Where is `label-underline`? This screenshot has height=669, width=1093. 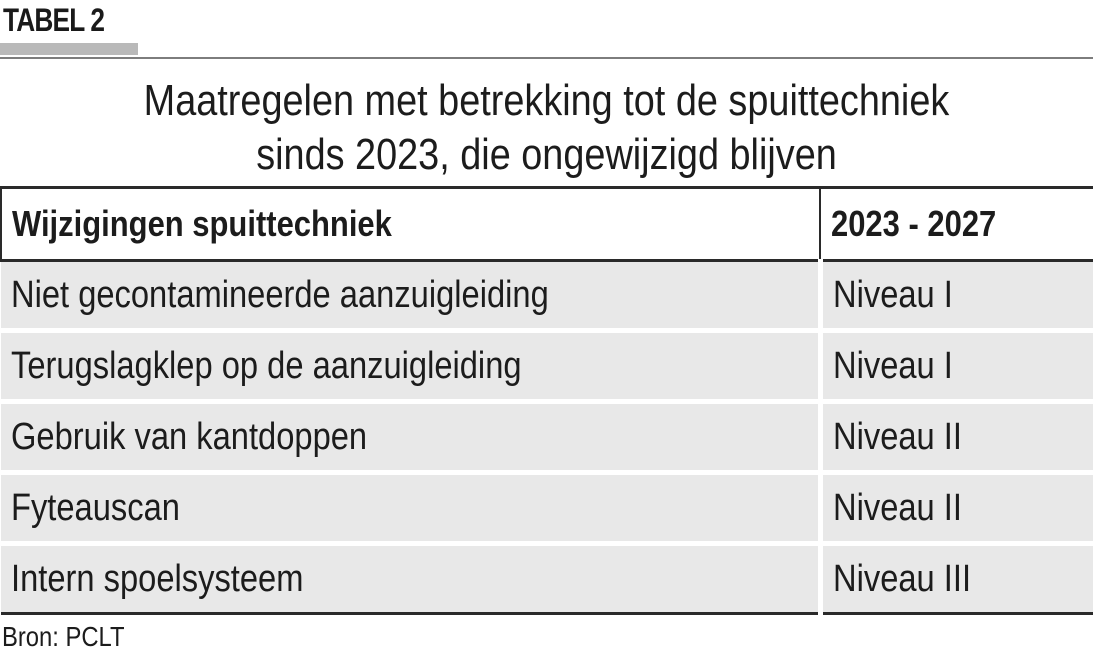 label-underline is located at coordinates (69, 49).